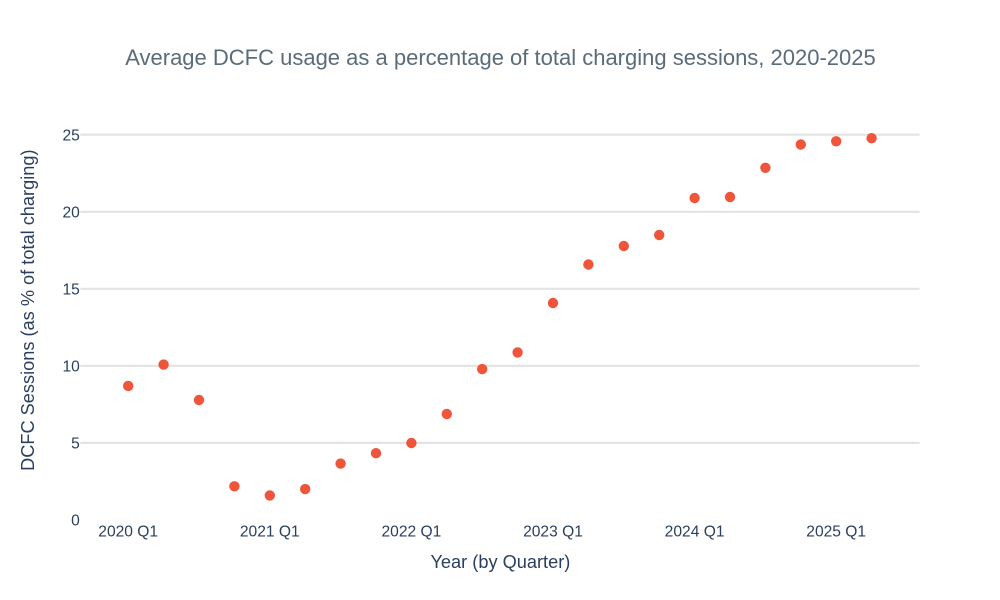 The width and height of the screenshot is (1000, 600). What do you see at coordinates (553, 532) in the screenshot?
I see `svg-text: 2023 Q1` at bounding box center [553, 532].